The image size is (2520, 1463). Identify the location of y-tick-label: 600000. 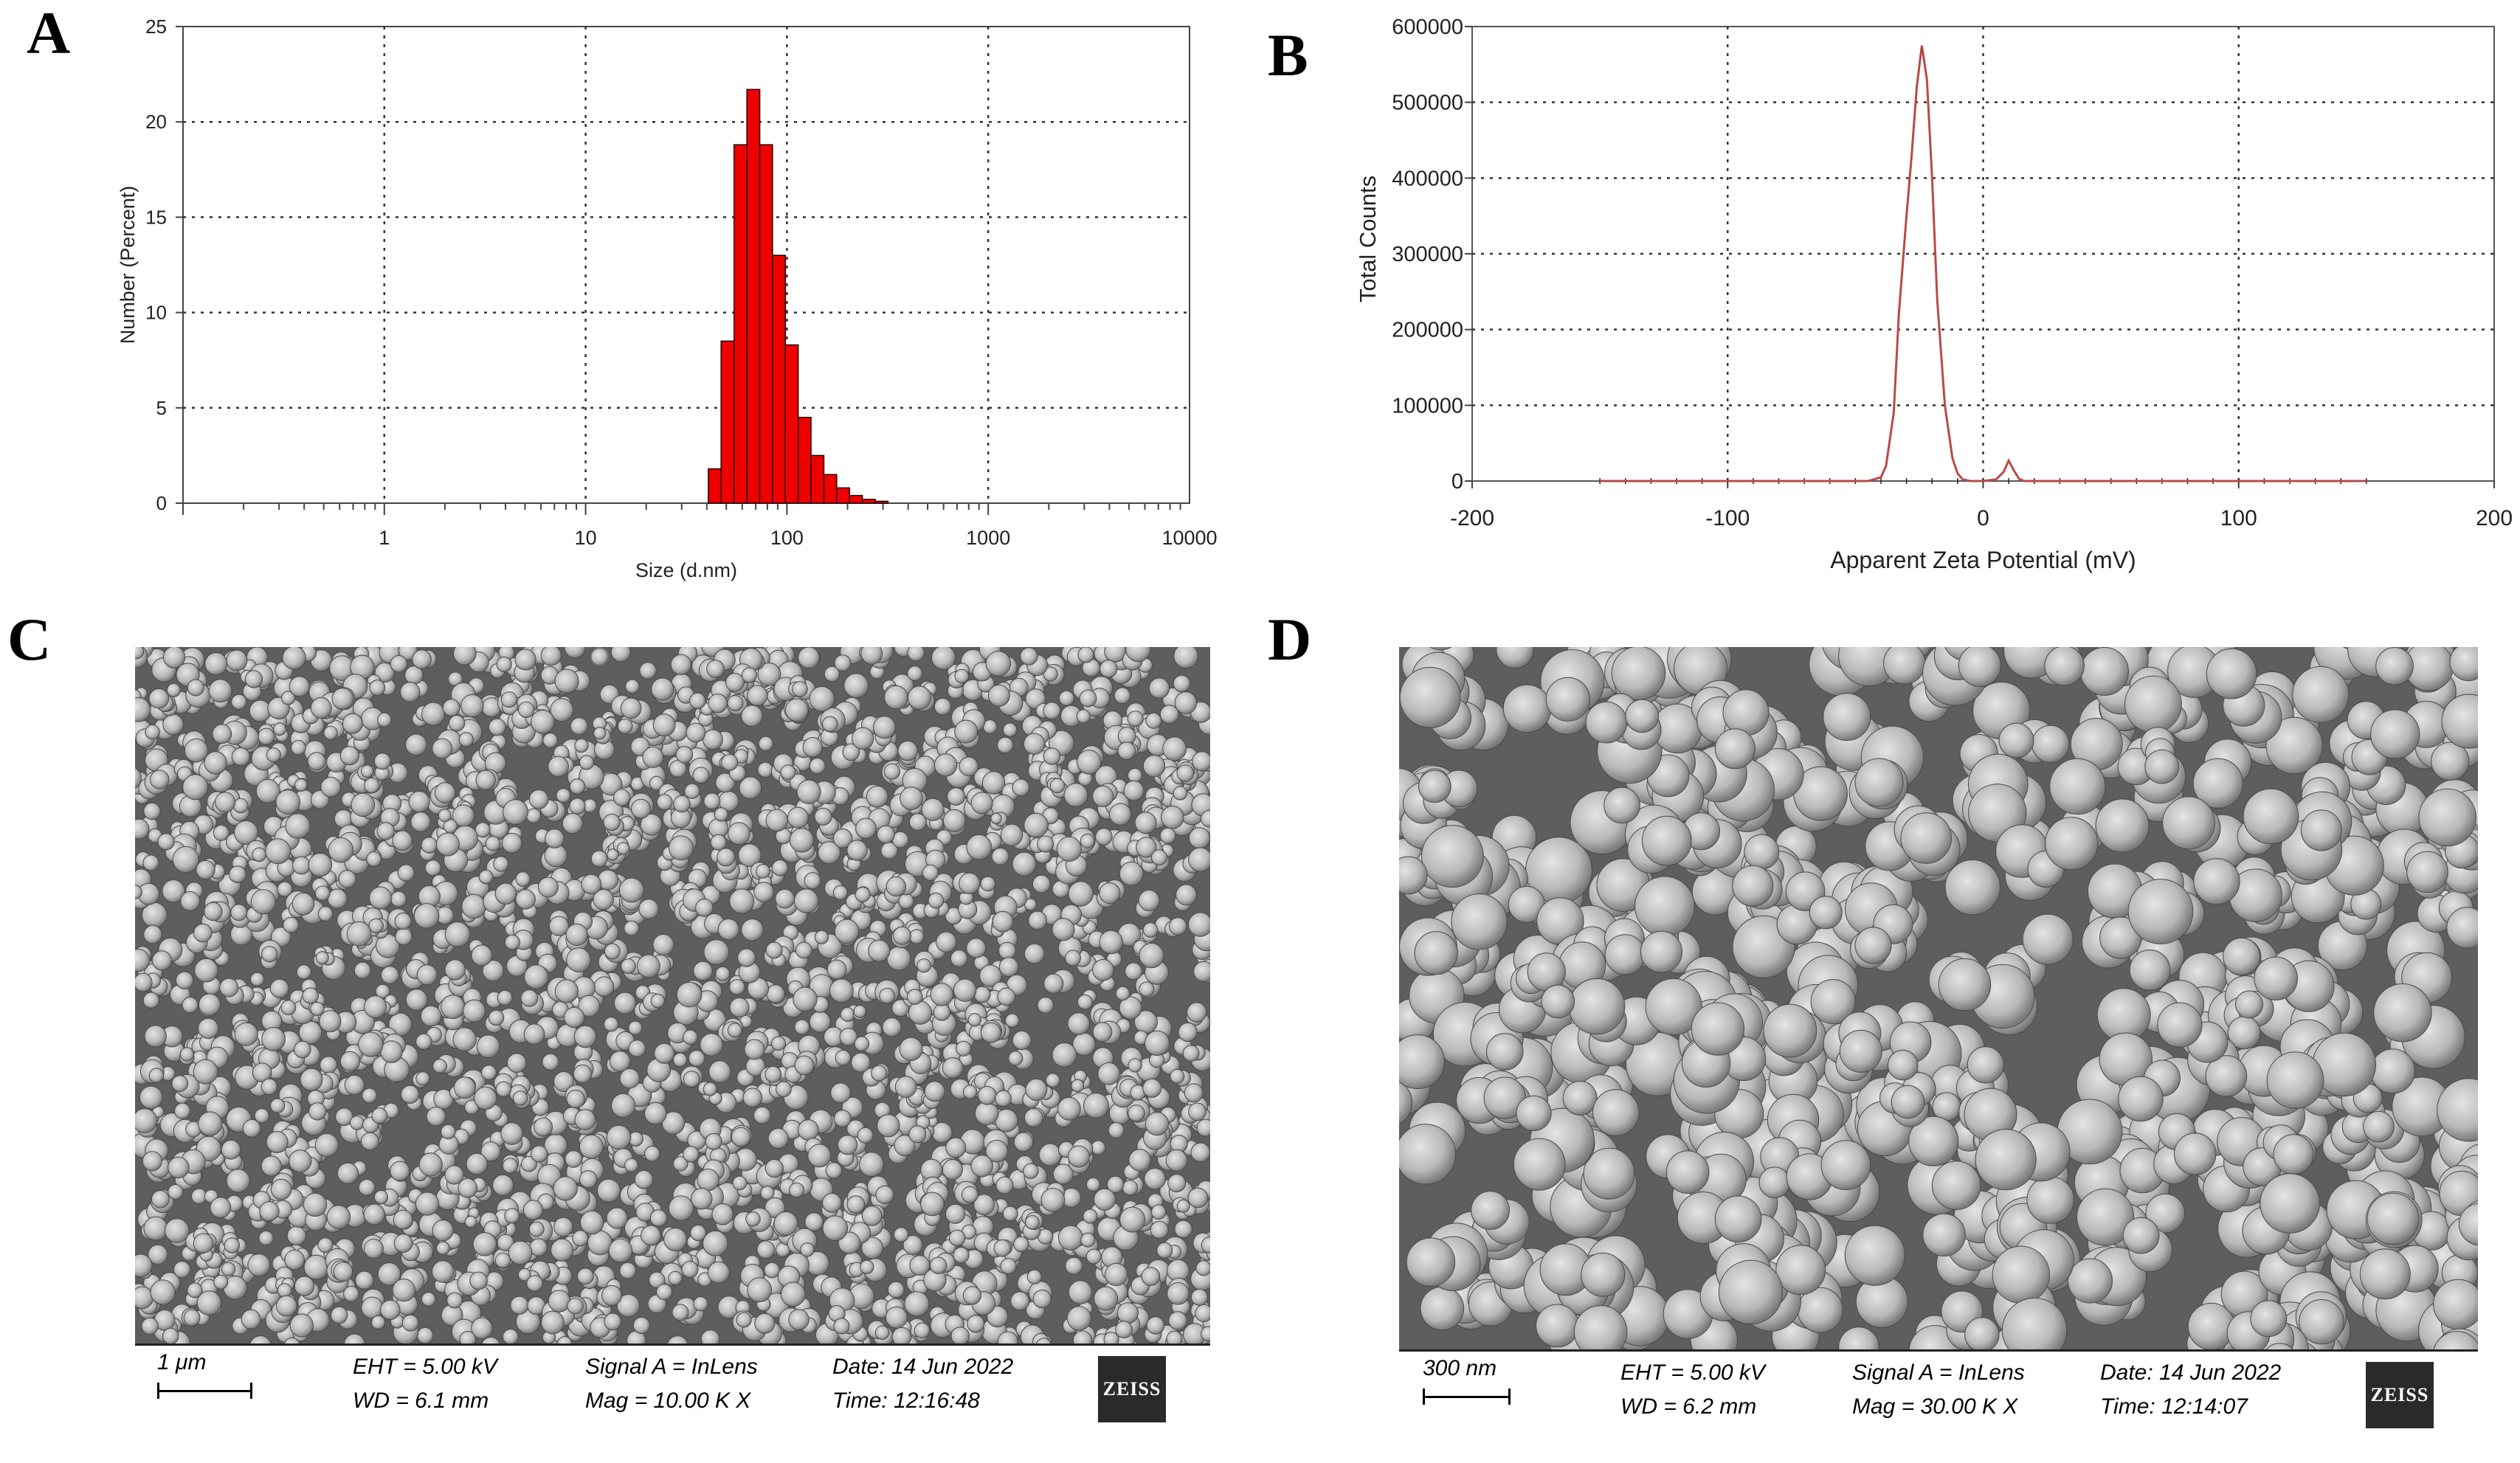
(1428, 27).